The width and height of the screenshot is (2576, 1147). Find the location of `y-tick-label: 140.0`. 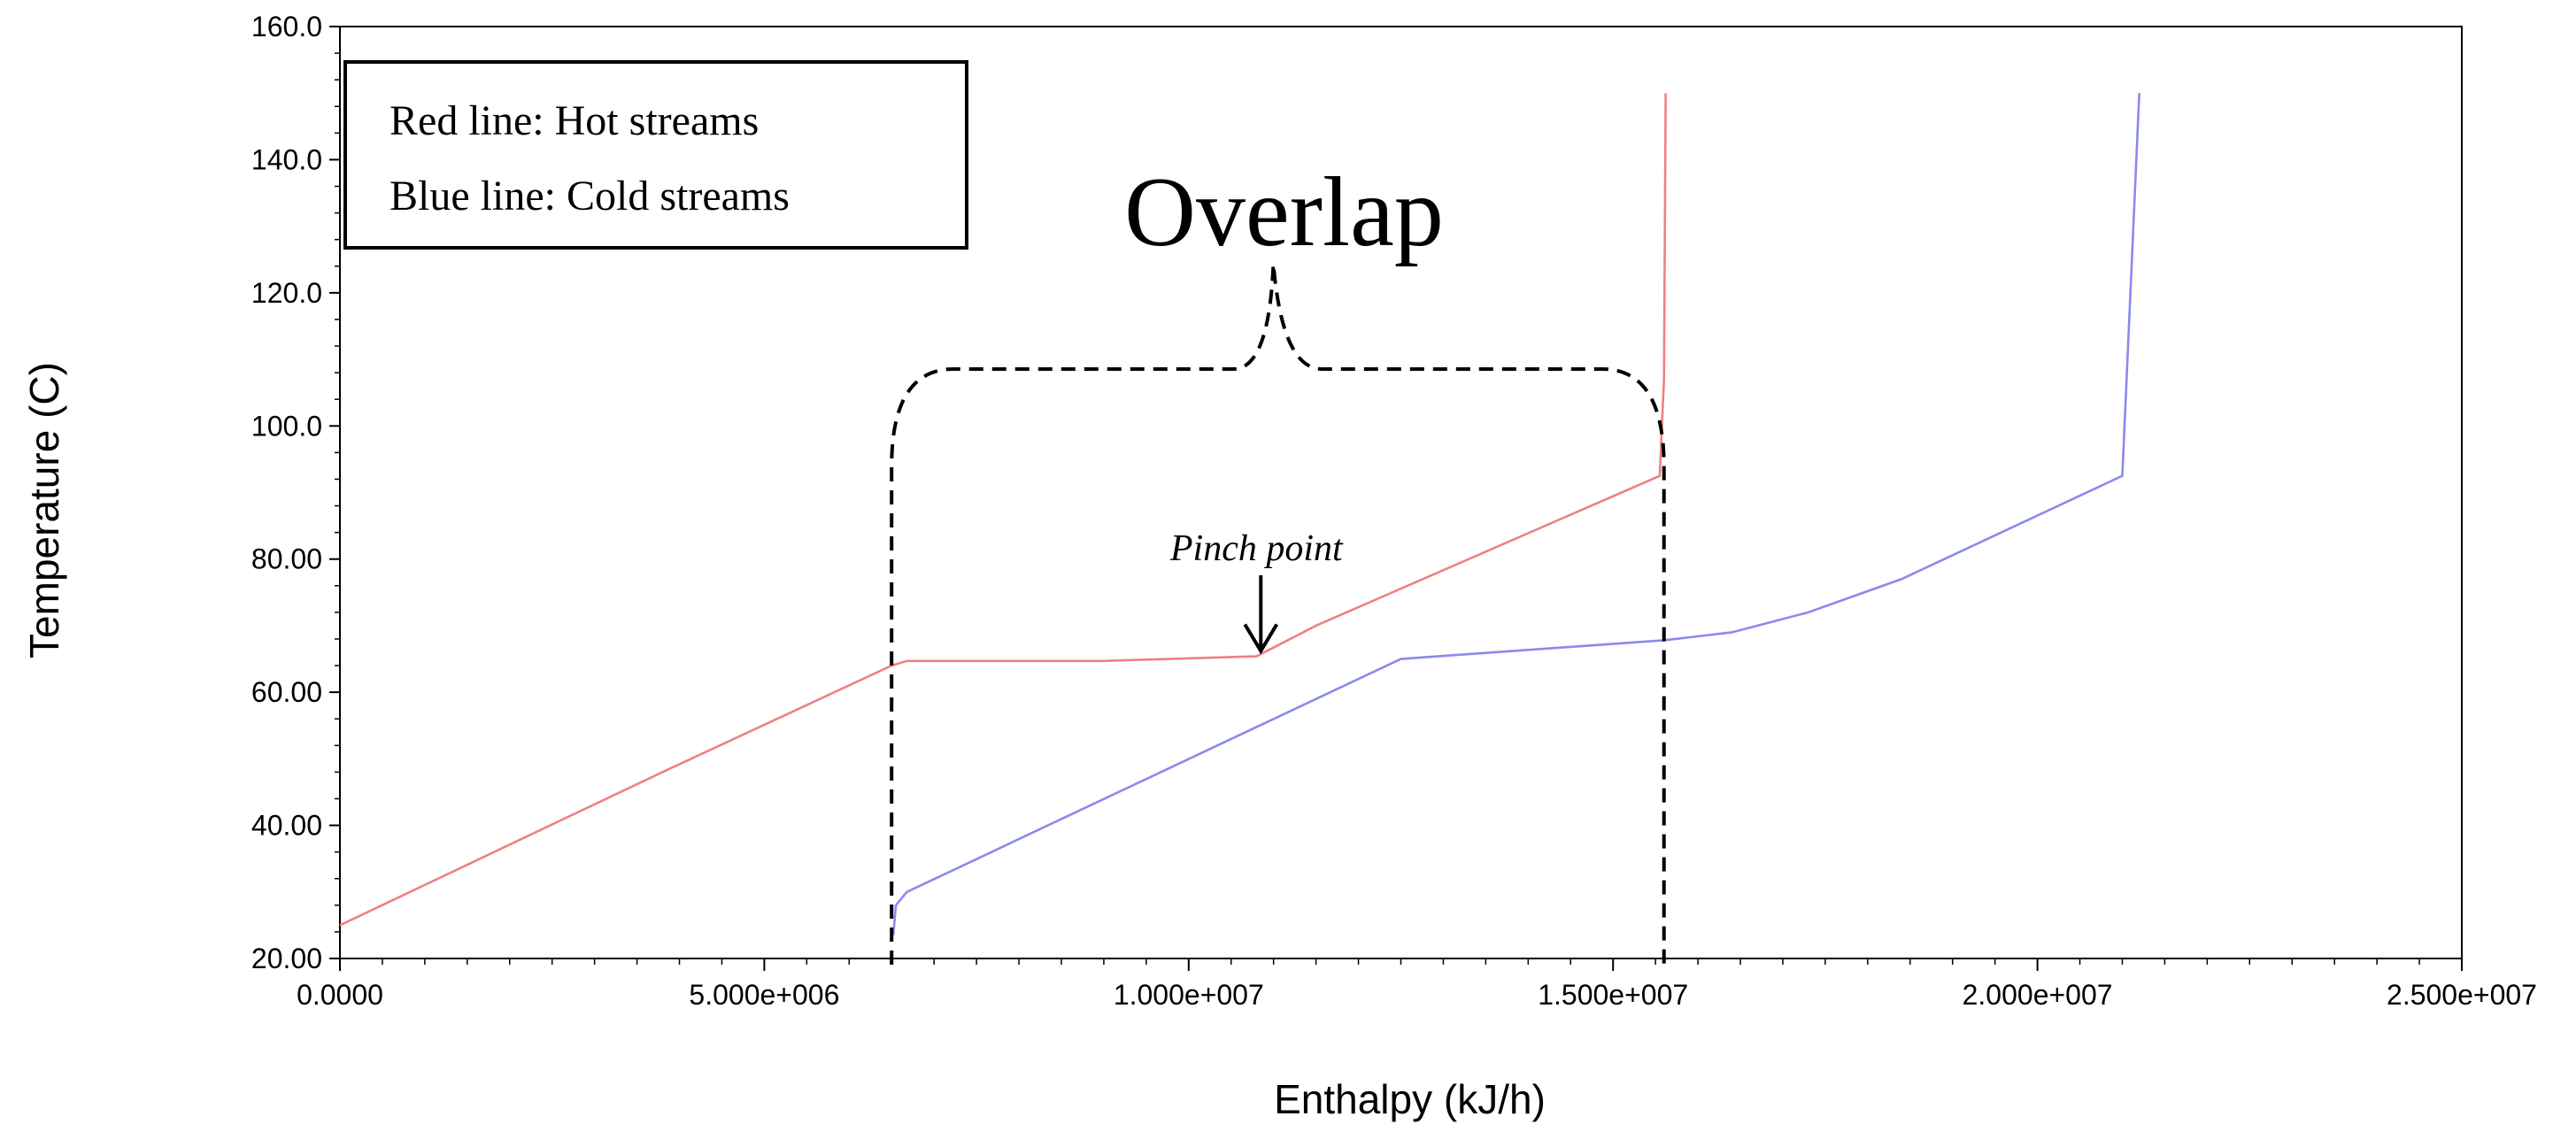

y-tick-label: 140.0 is located at coordinates (286, 159).